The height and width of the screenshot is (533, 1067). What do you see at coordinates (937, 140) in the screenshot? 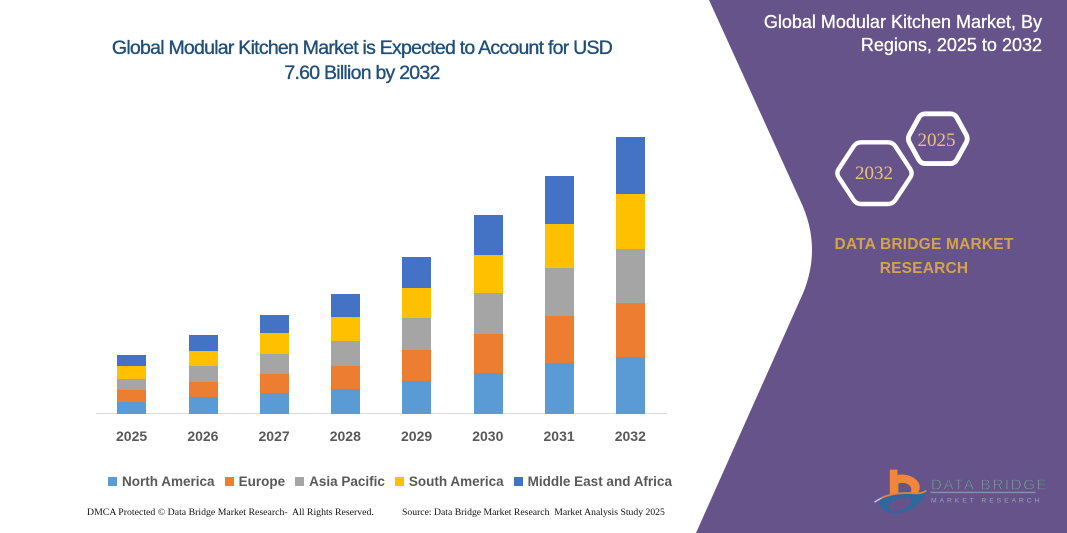
I see `svg-text: 2025` at bounding box center [937, 140].